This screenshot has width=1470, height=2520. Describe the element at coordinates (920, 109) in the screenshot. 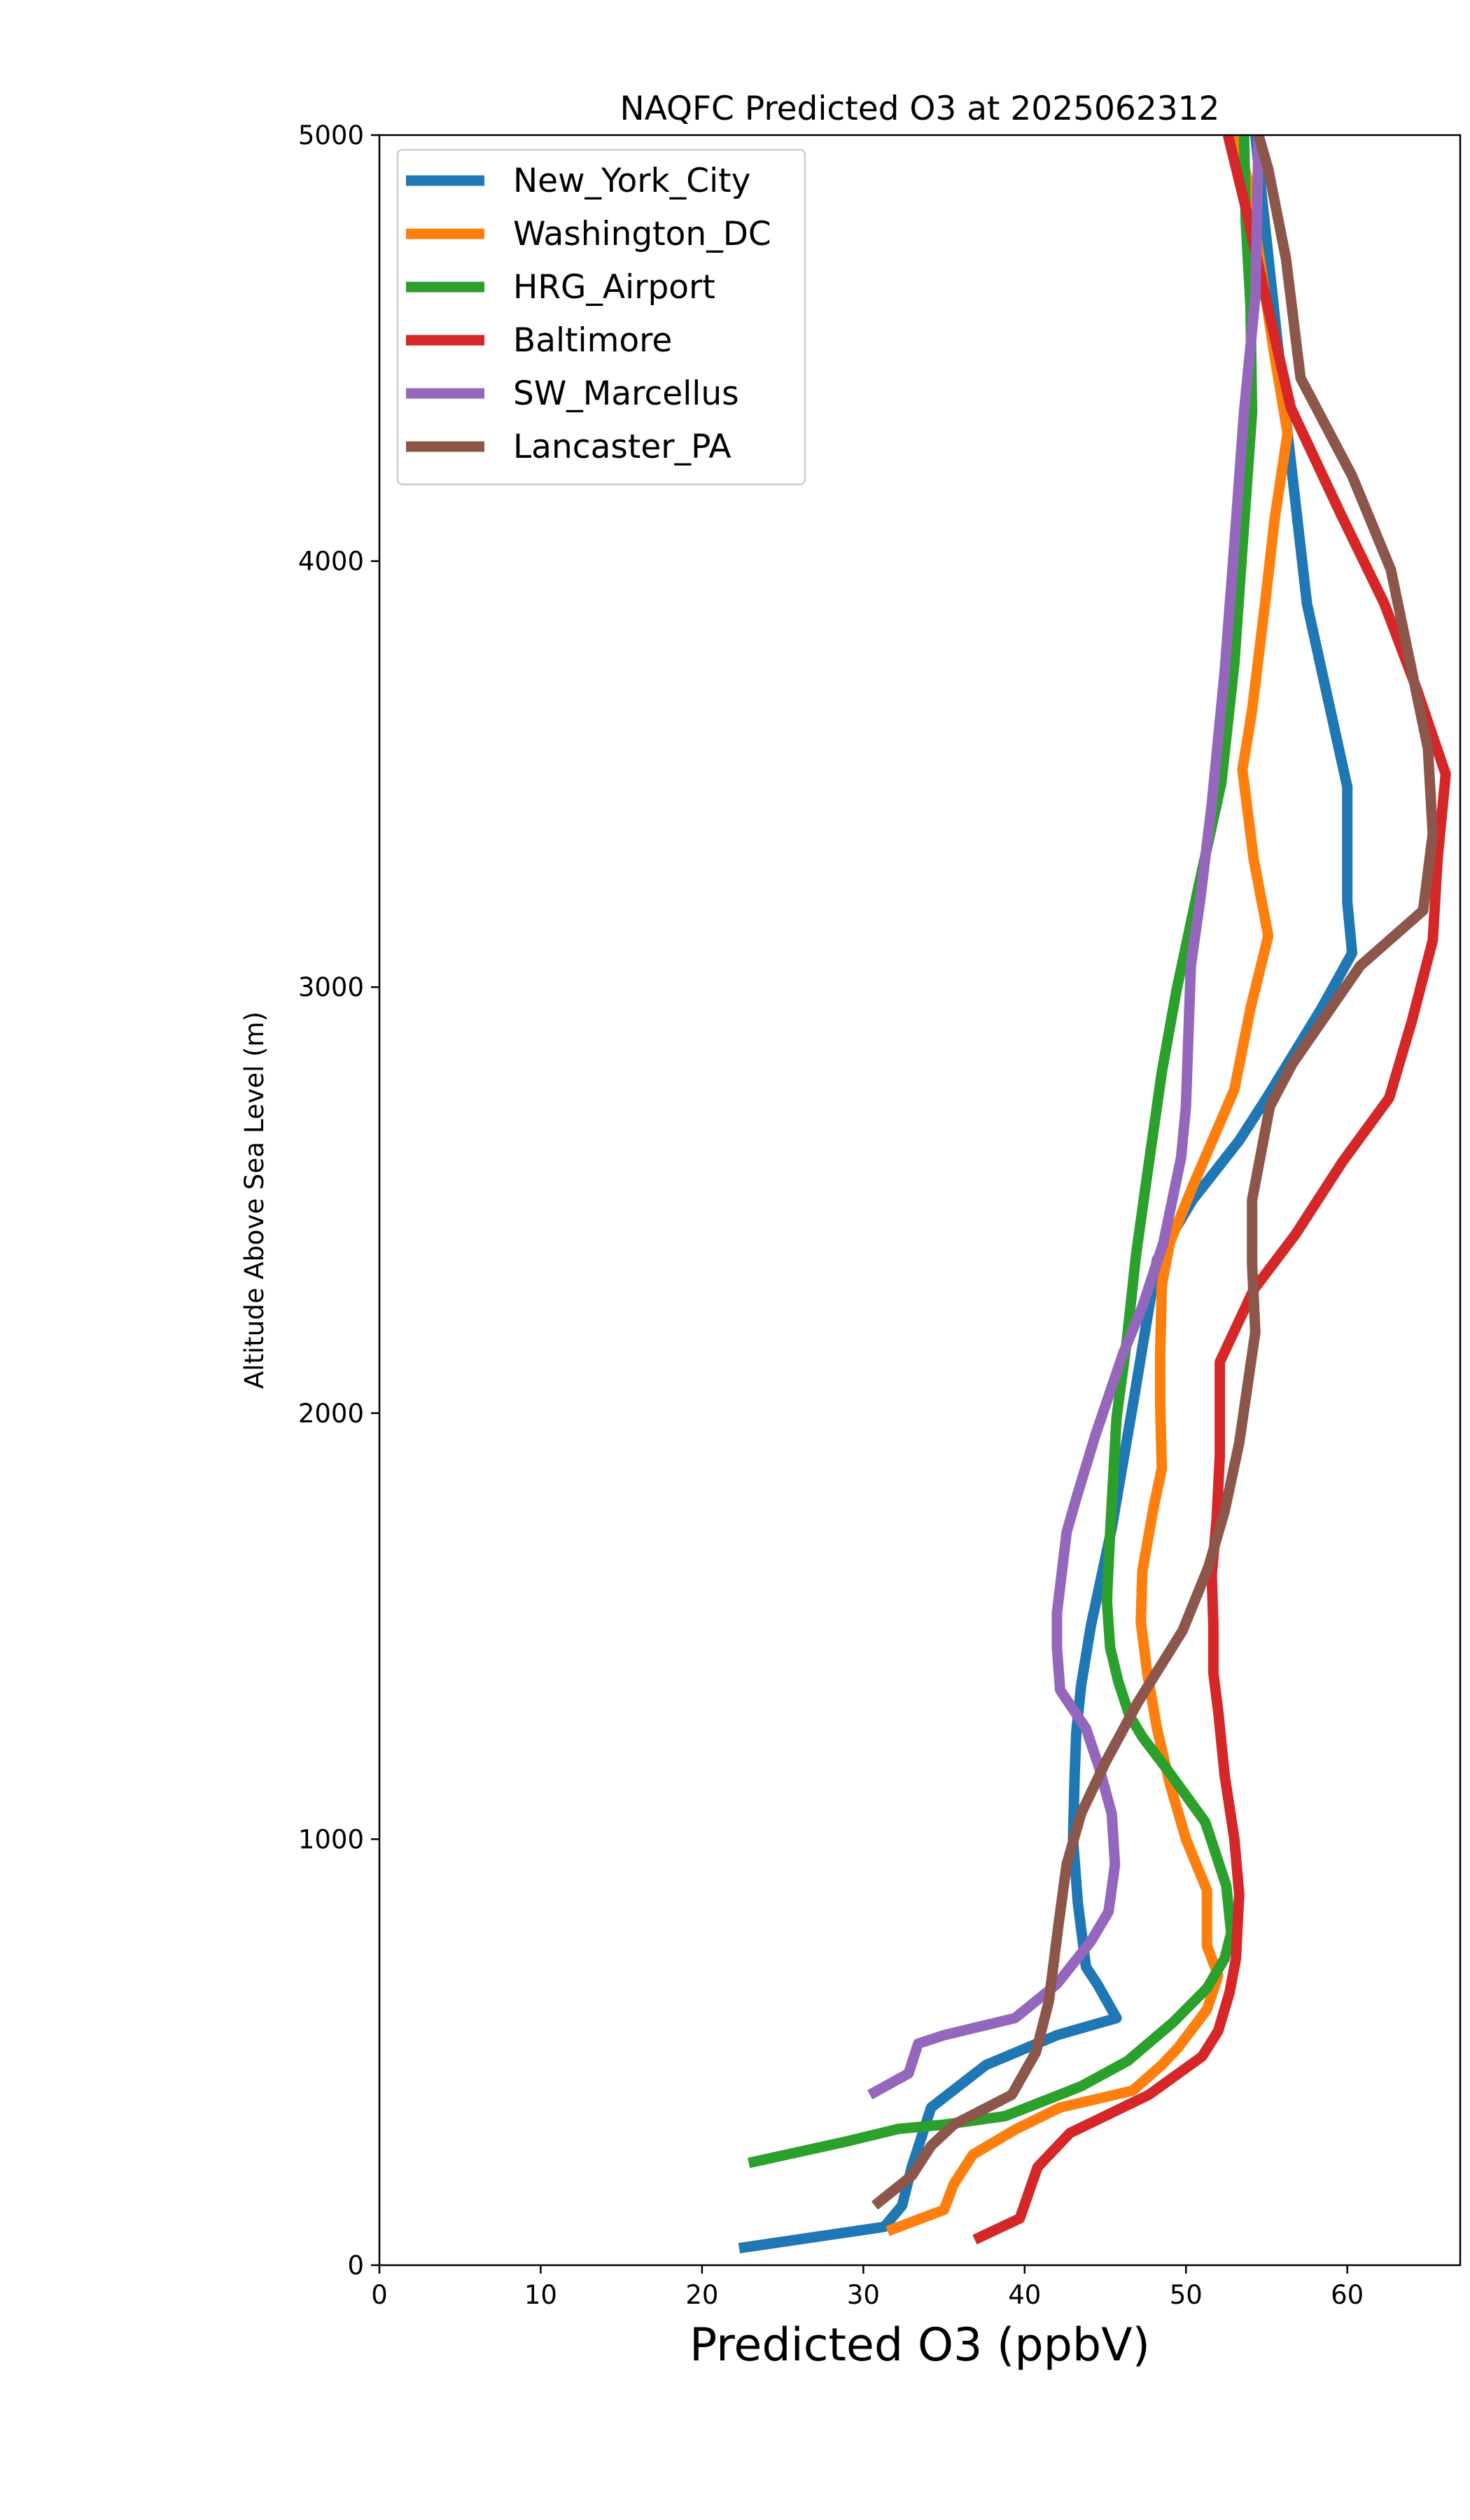

I see `chart-title: NAQFC Predicted O3 at 2025062312` at that location.